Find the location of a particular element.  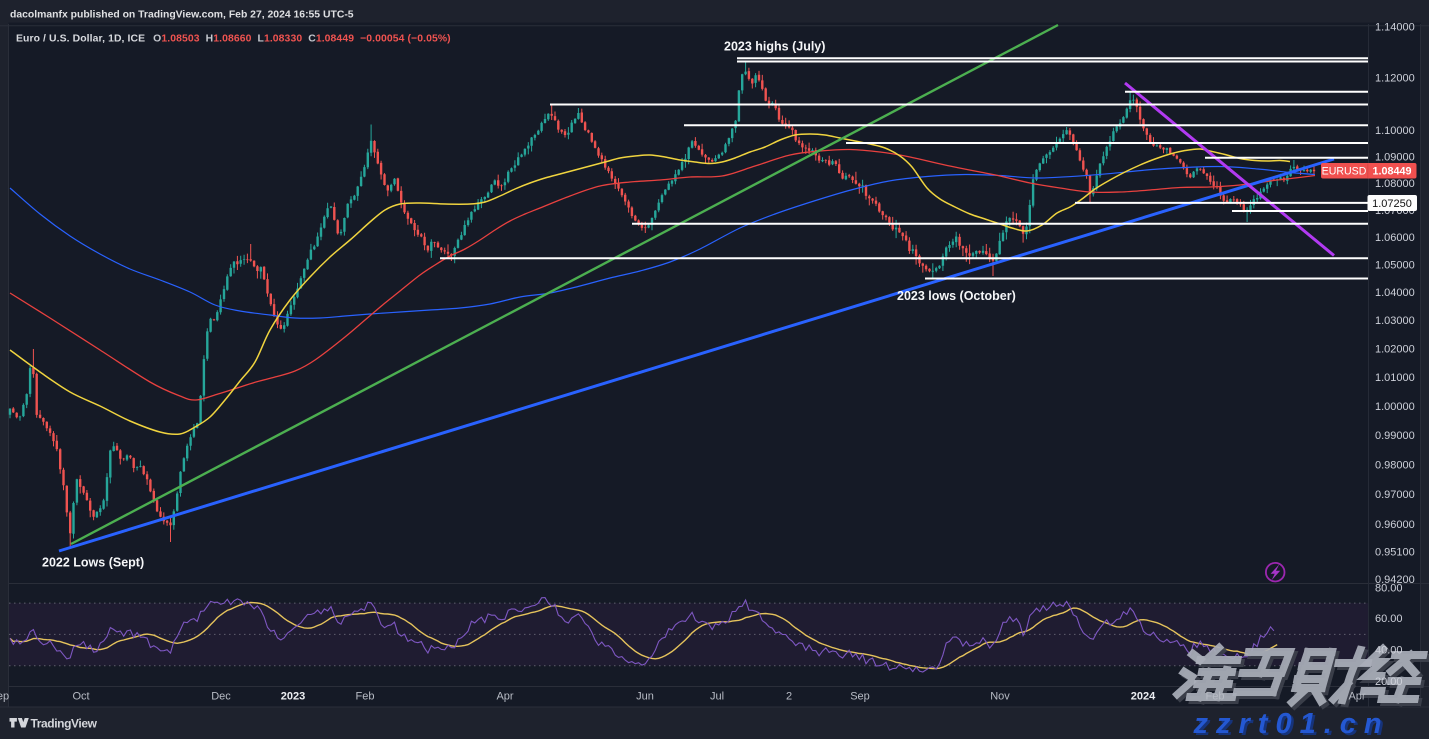

svg-text: 1.00000 is located at coordinates (1395, 407).